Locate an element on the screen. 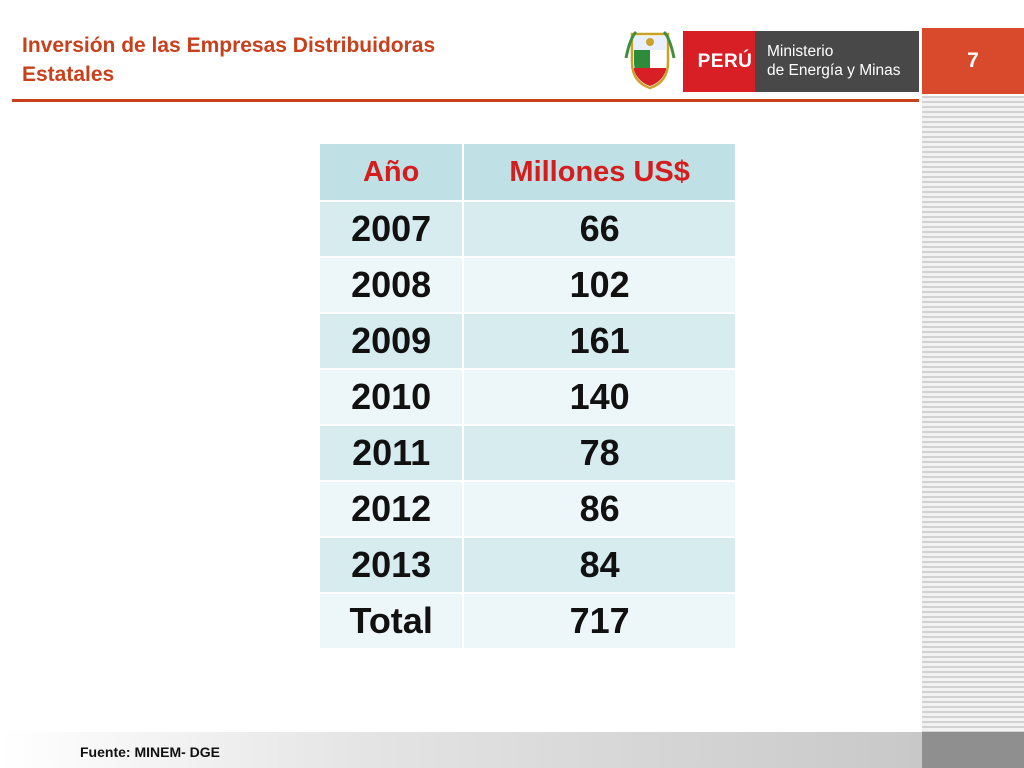 This screenshot has height=768, width=1024. ministry-logo: PERÚ Ministerio de Energía y Minas is located at coordinates (770, 62).